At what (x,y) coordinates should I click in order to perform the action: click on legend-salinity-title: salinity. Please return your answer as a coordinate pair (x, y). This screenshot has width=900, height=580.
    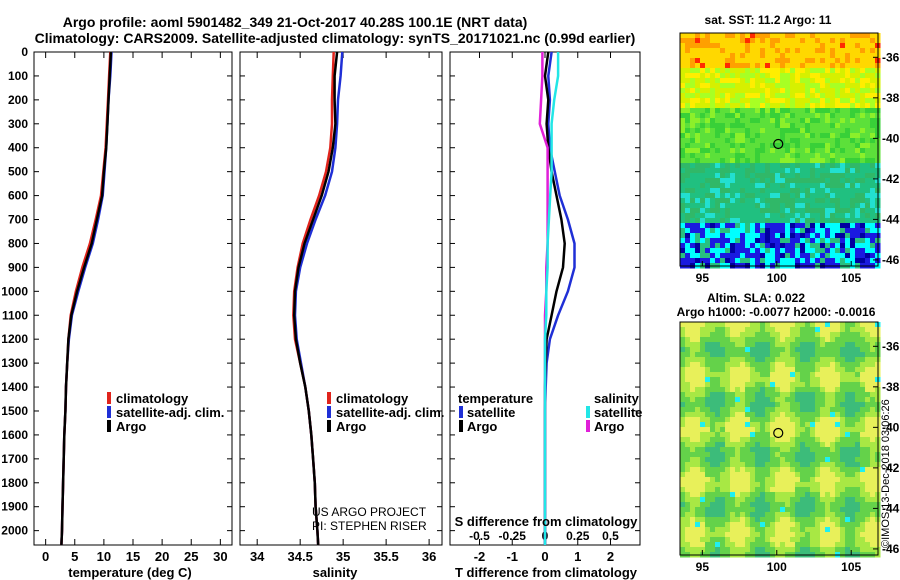
    Looking at the image, I should click on (617, 398).